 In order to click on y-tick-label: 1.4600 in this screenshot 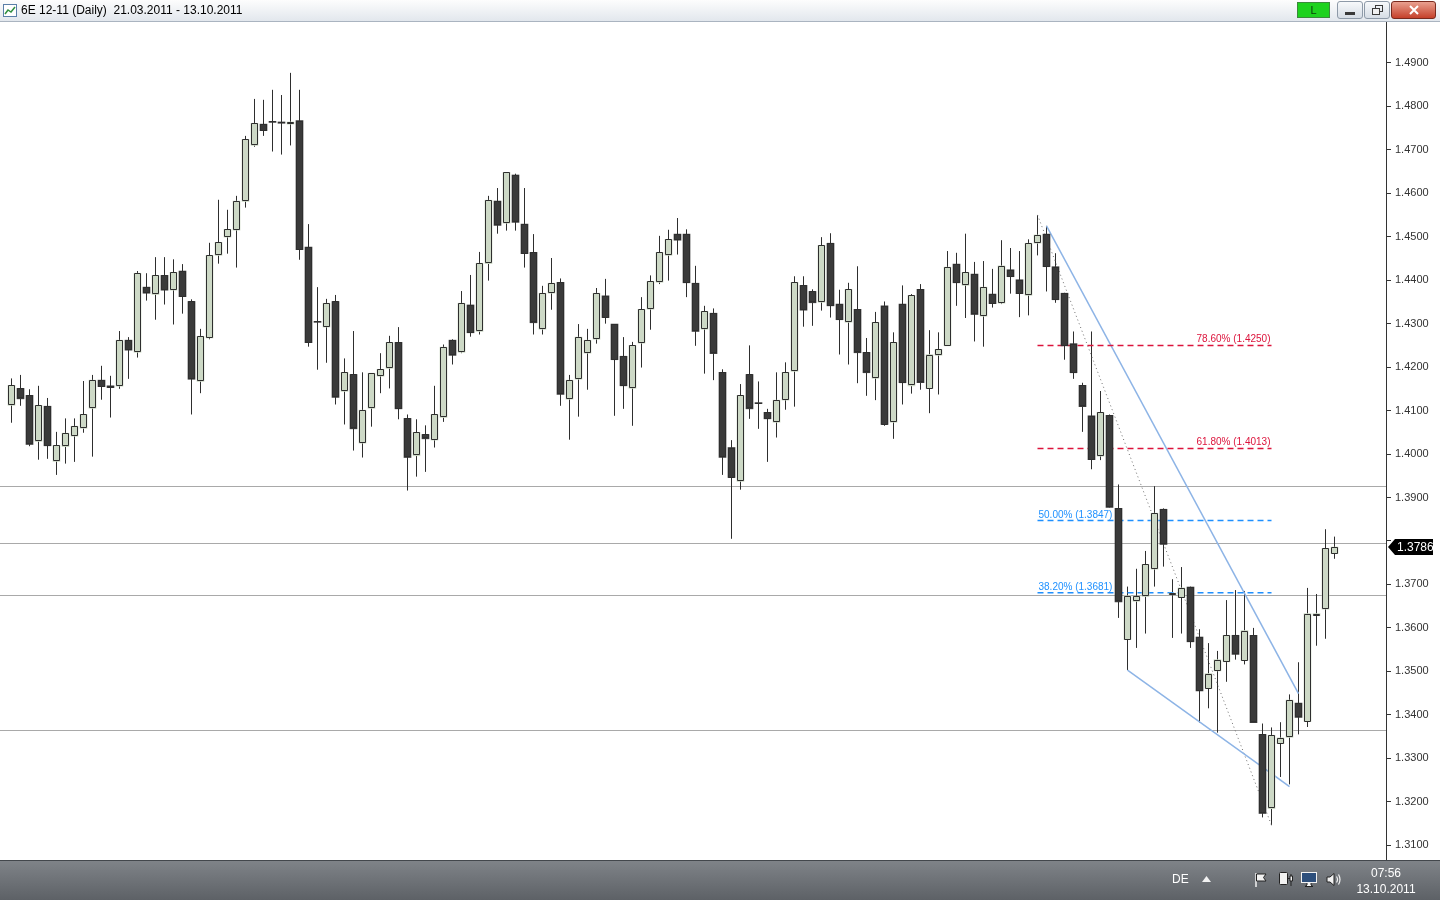, I will do `click(1412, 192)`.